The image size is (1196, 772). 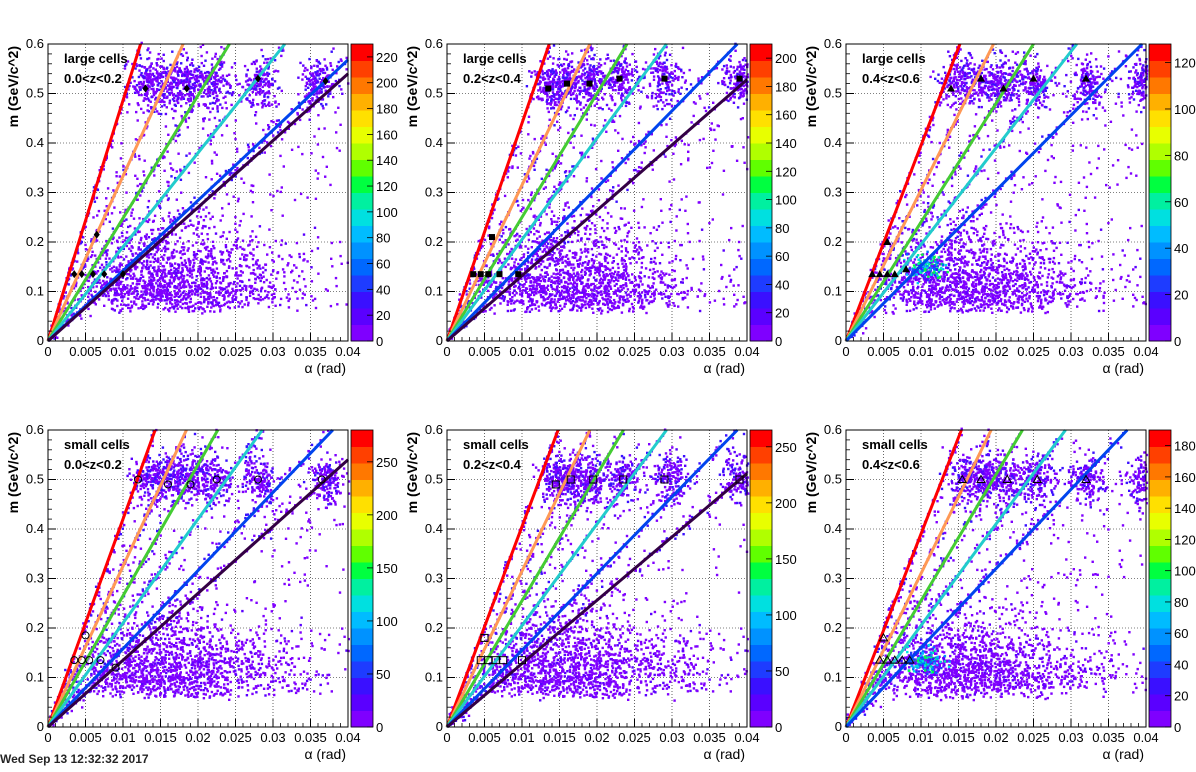 What do you see at coordinates (93, 274) in the screenshot?
I see `data-marker` at bounding box center [93, 274].